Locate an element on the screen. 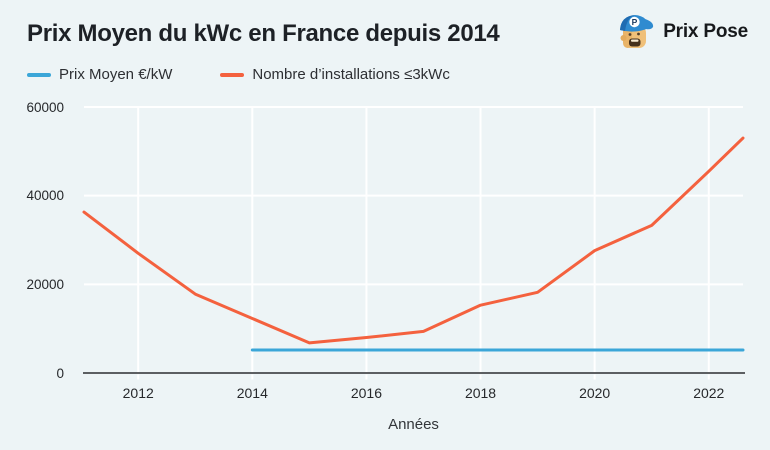  y-tick-label: 40000 is located at coordinates (45, 196).